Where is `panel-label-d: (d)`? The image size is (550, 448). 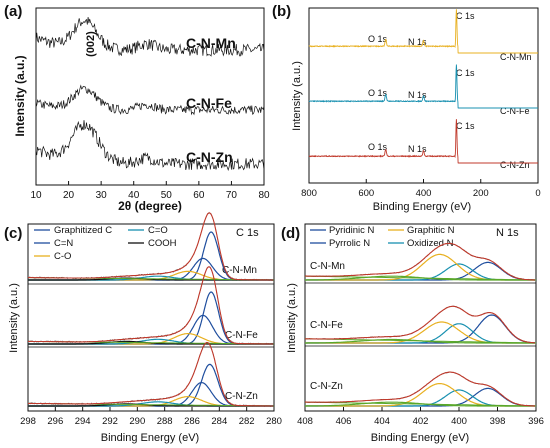
panel-label-d: (d) is located at coordinates (290, 233).